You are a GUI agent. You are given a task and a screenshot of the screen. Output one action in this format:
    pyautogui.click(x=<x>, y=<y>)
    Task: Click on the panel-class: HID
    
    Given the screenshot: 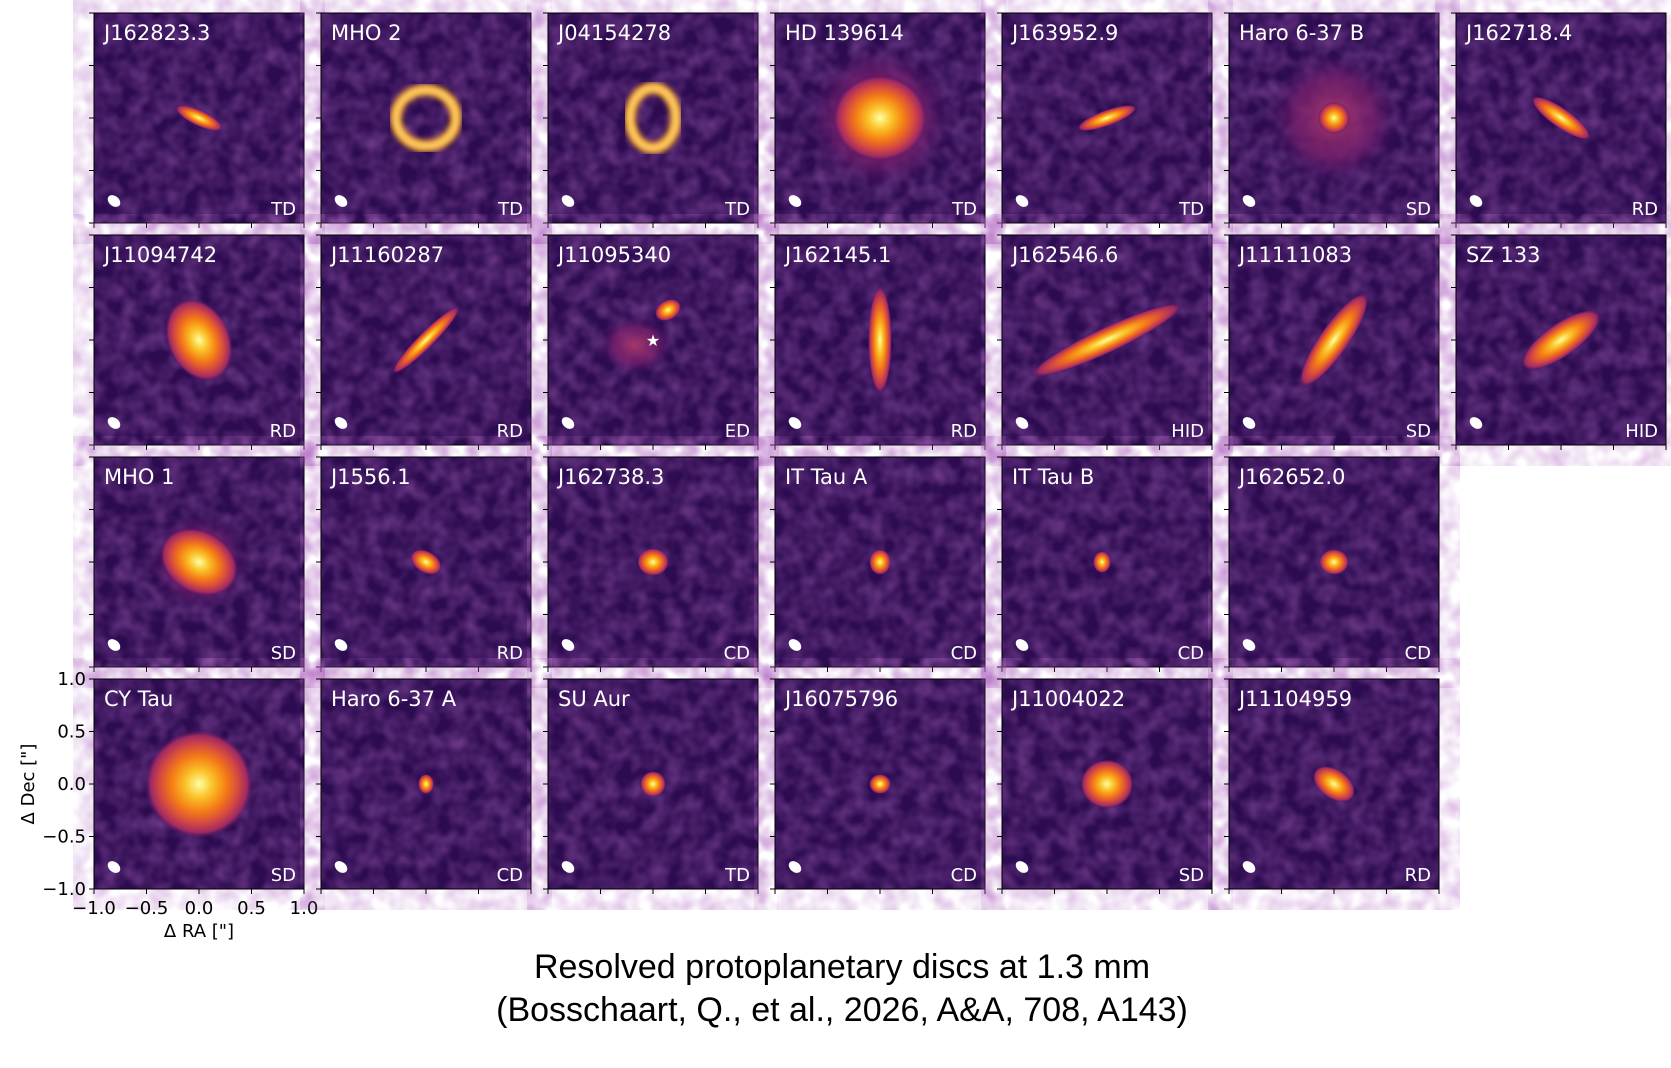 What is the action you would take?
    pyautogui.click(x=1187, y=431)
    